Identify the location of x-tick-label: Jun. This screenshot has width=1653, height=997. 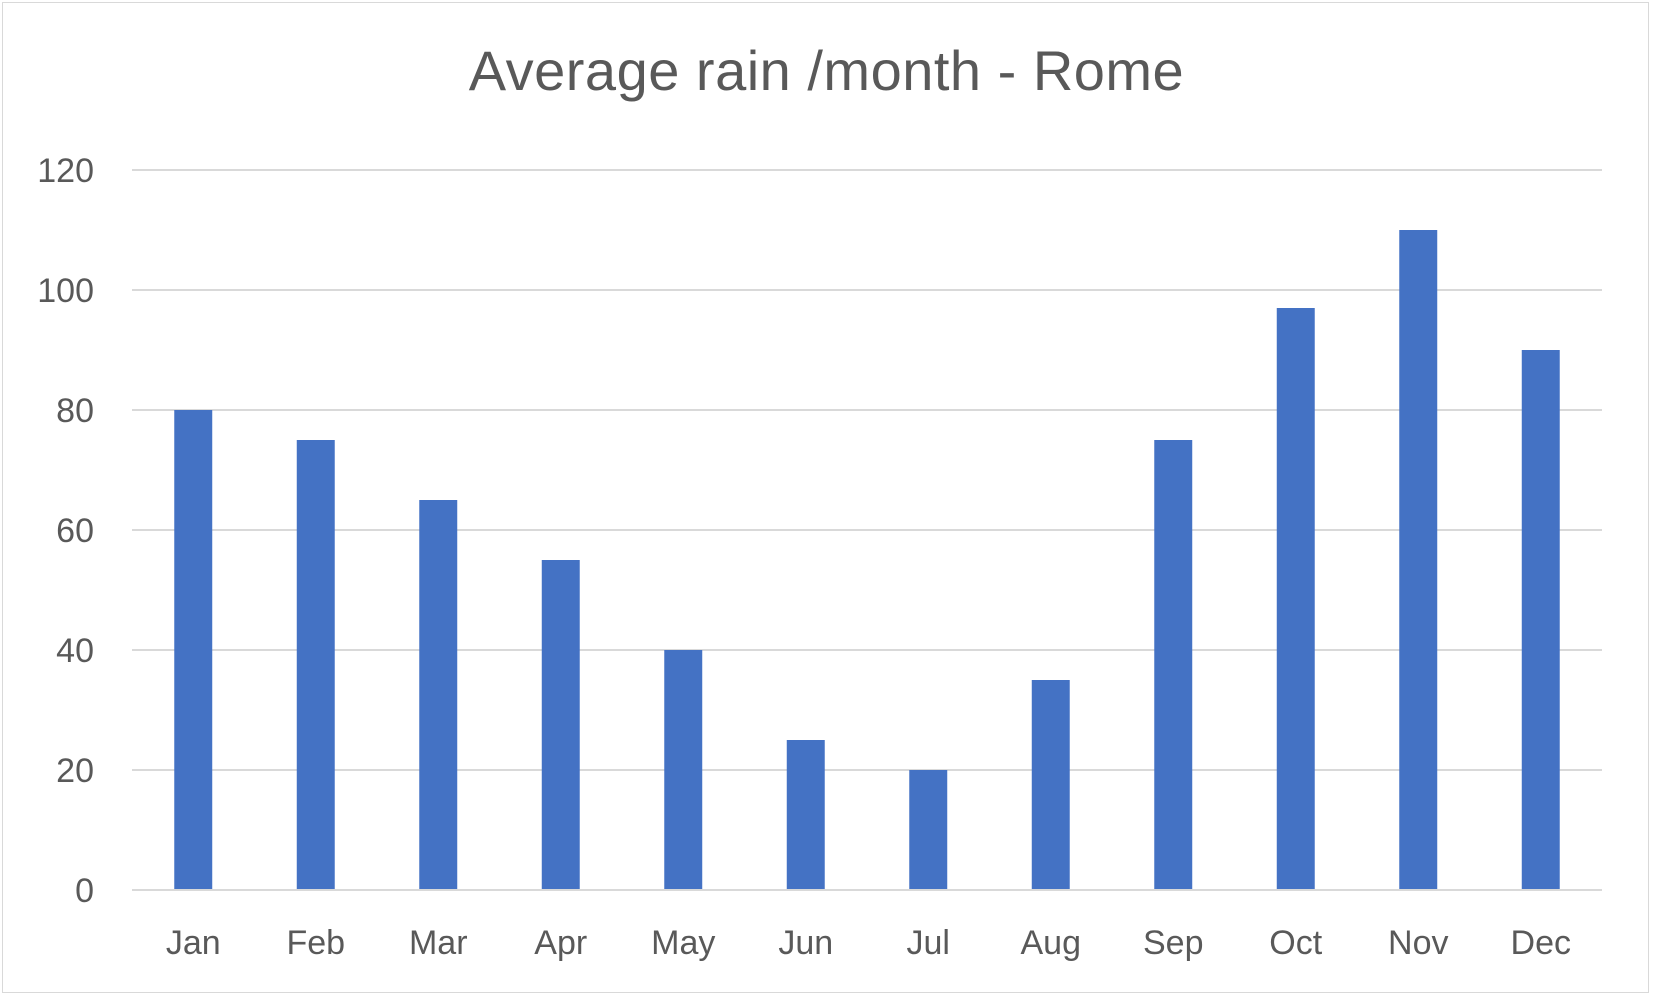
(805, 943).